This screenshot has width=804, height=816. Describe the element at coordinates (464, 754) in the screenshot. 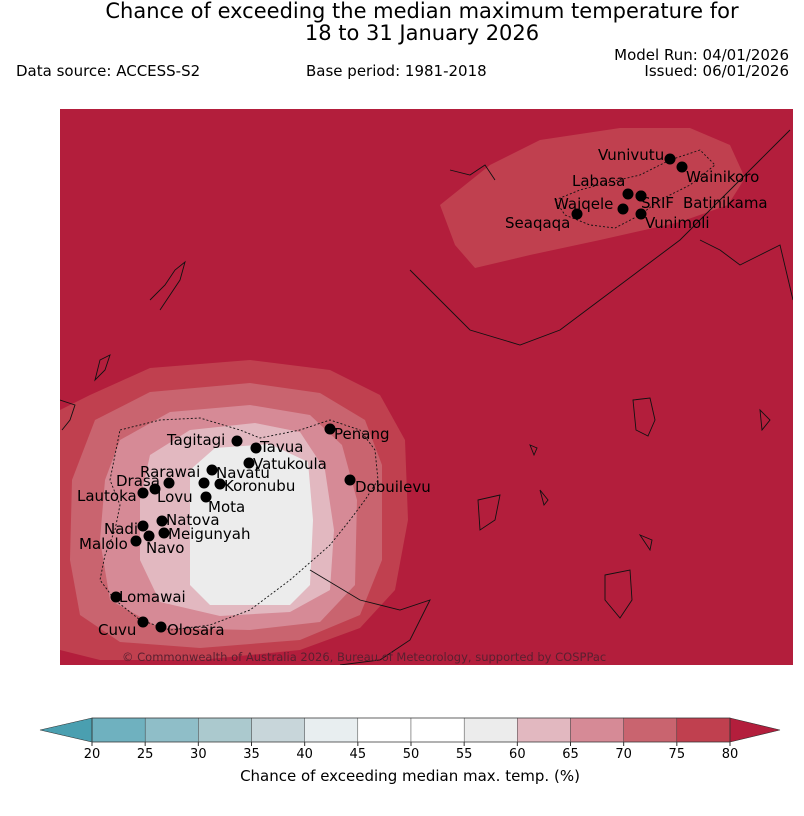

I see `colorbar-tick-label: 55` at that location.